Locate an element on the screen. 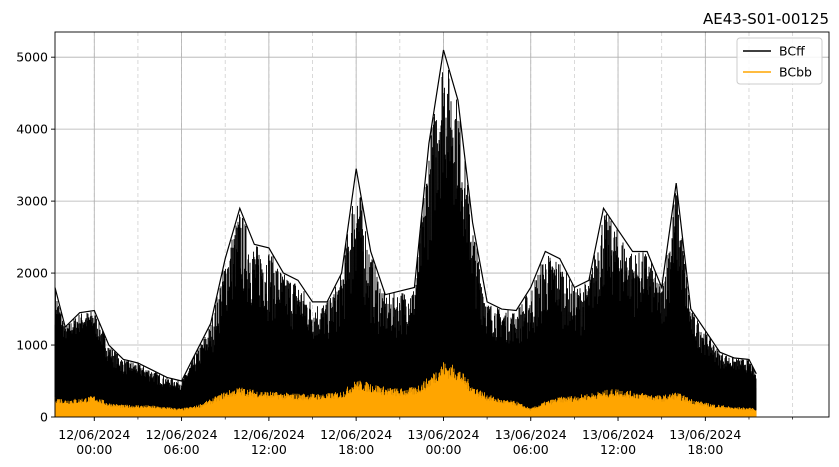  y-tick-label: 1000 is located at coordinates (32, 345).